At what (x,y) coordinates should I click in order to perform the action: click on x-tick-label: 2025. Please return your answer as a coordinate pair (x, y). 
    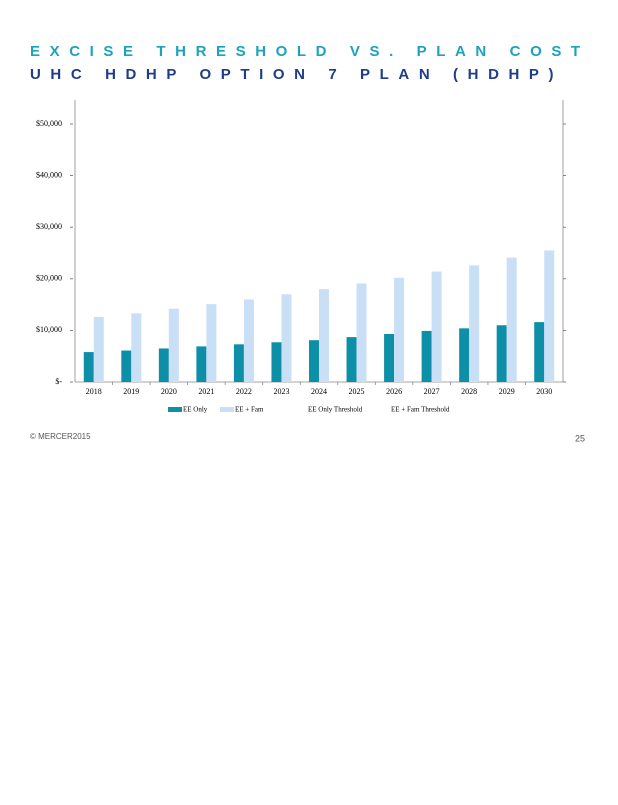
    Looking at the image, I should click on (357, 391).